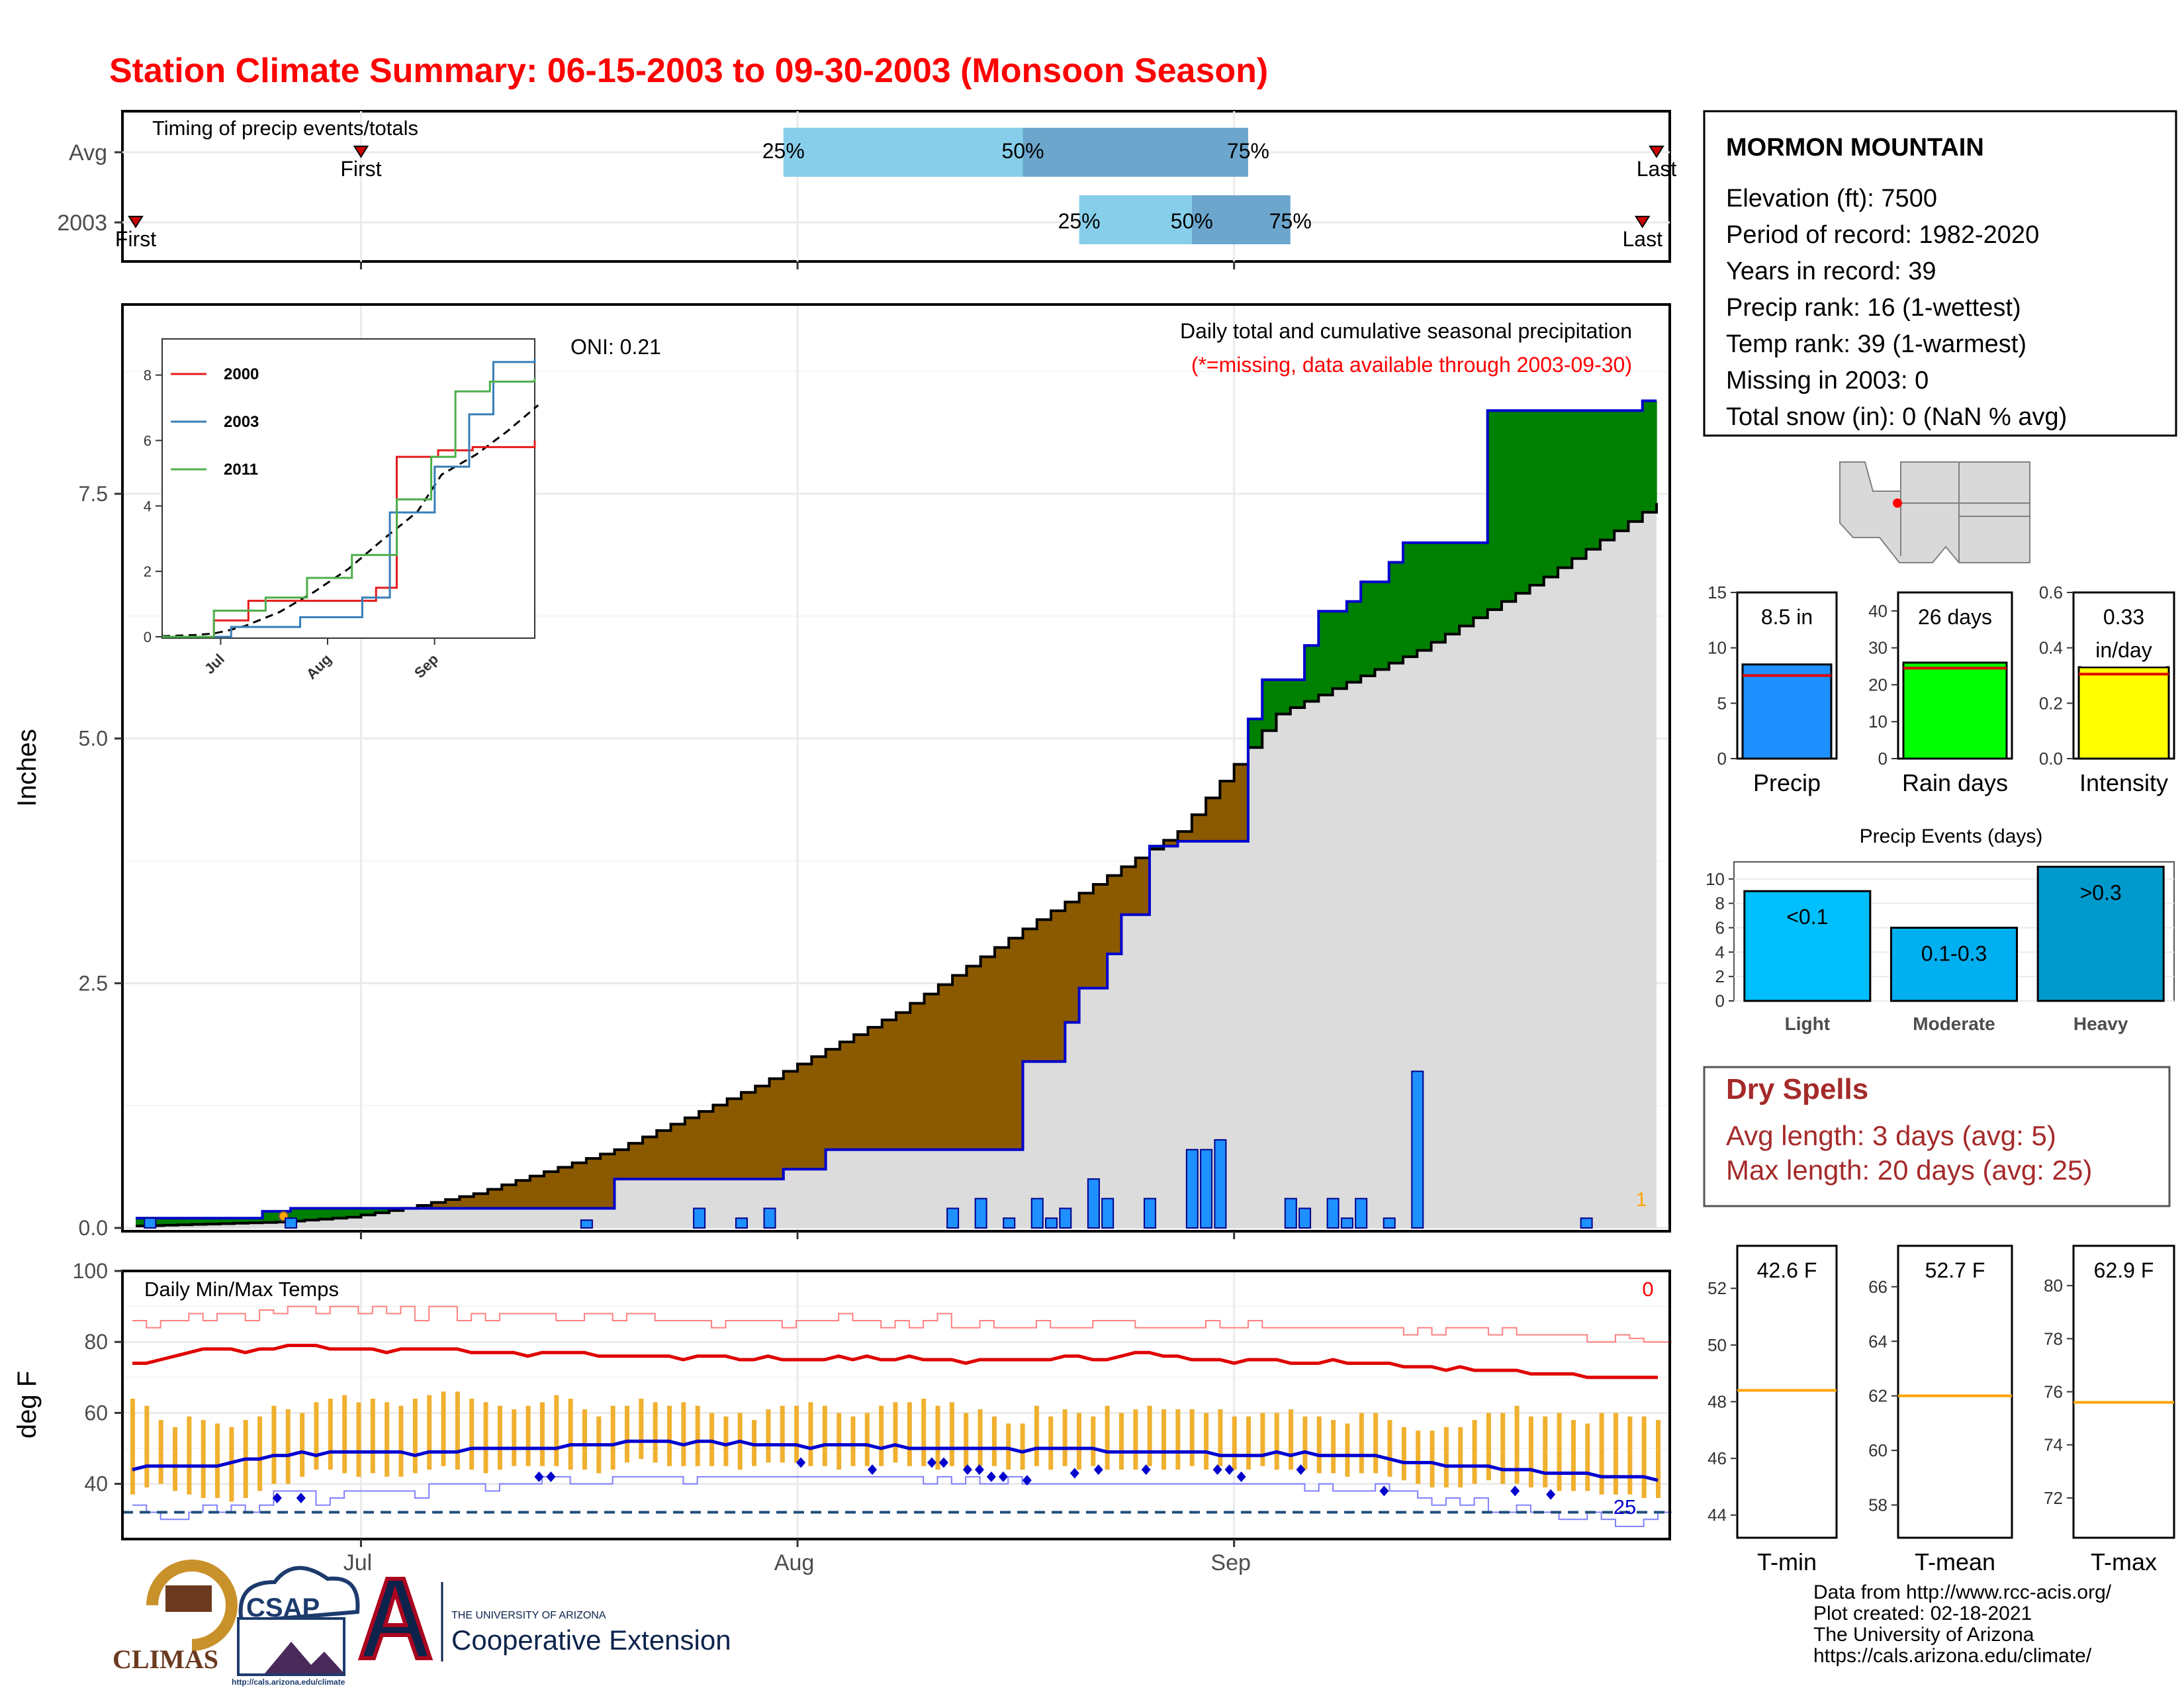 The height and width of the screenshot is (1688, 2184). What do you see at coordinates (2051, 648) in the screenshot?
I see `intensity-y-tick-label: 0.4` at bounding box center [2051, 648].